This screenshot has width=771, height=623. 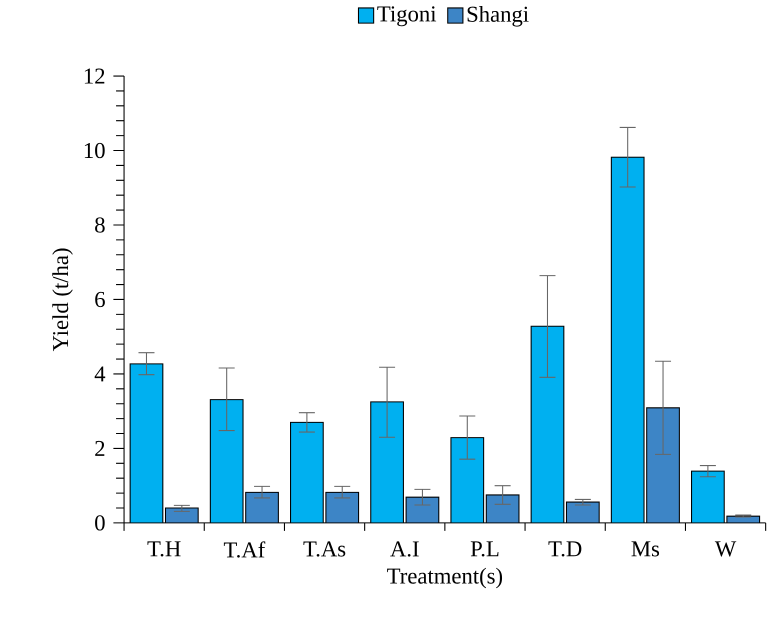 What do you see at coordinates (99, 448) in the screenshot?
I see `y-tick-label: 2` at bounding box center [99, 448].